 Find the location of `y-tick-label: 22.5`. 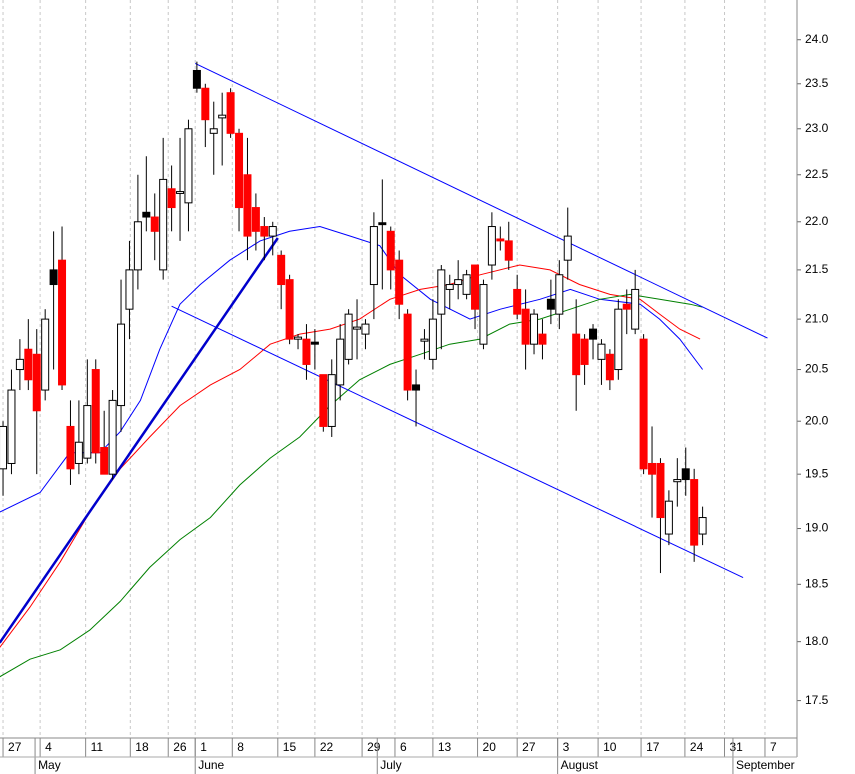

y-tick-label: 22.5 is located at coordinates (817, 174).